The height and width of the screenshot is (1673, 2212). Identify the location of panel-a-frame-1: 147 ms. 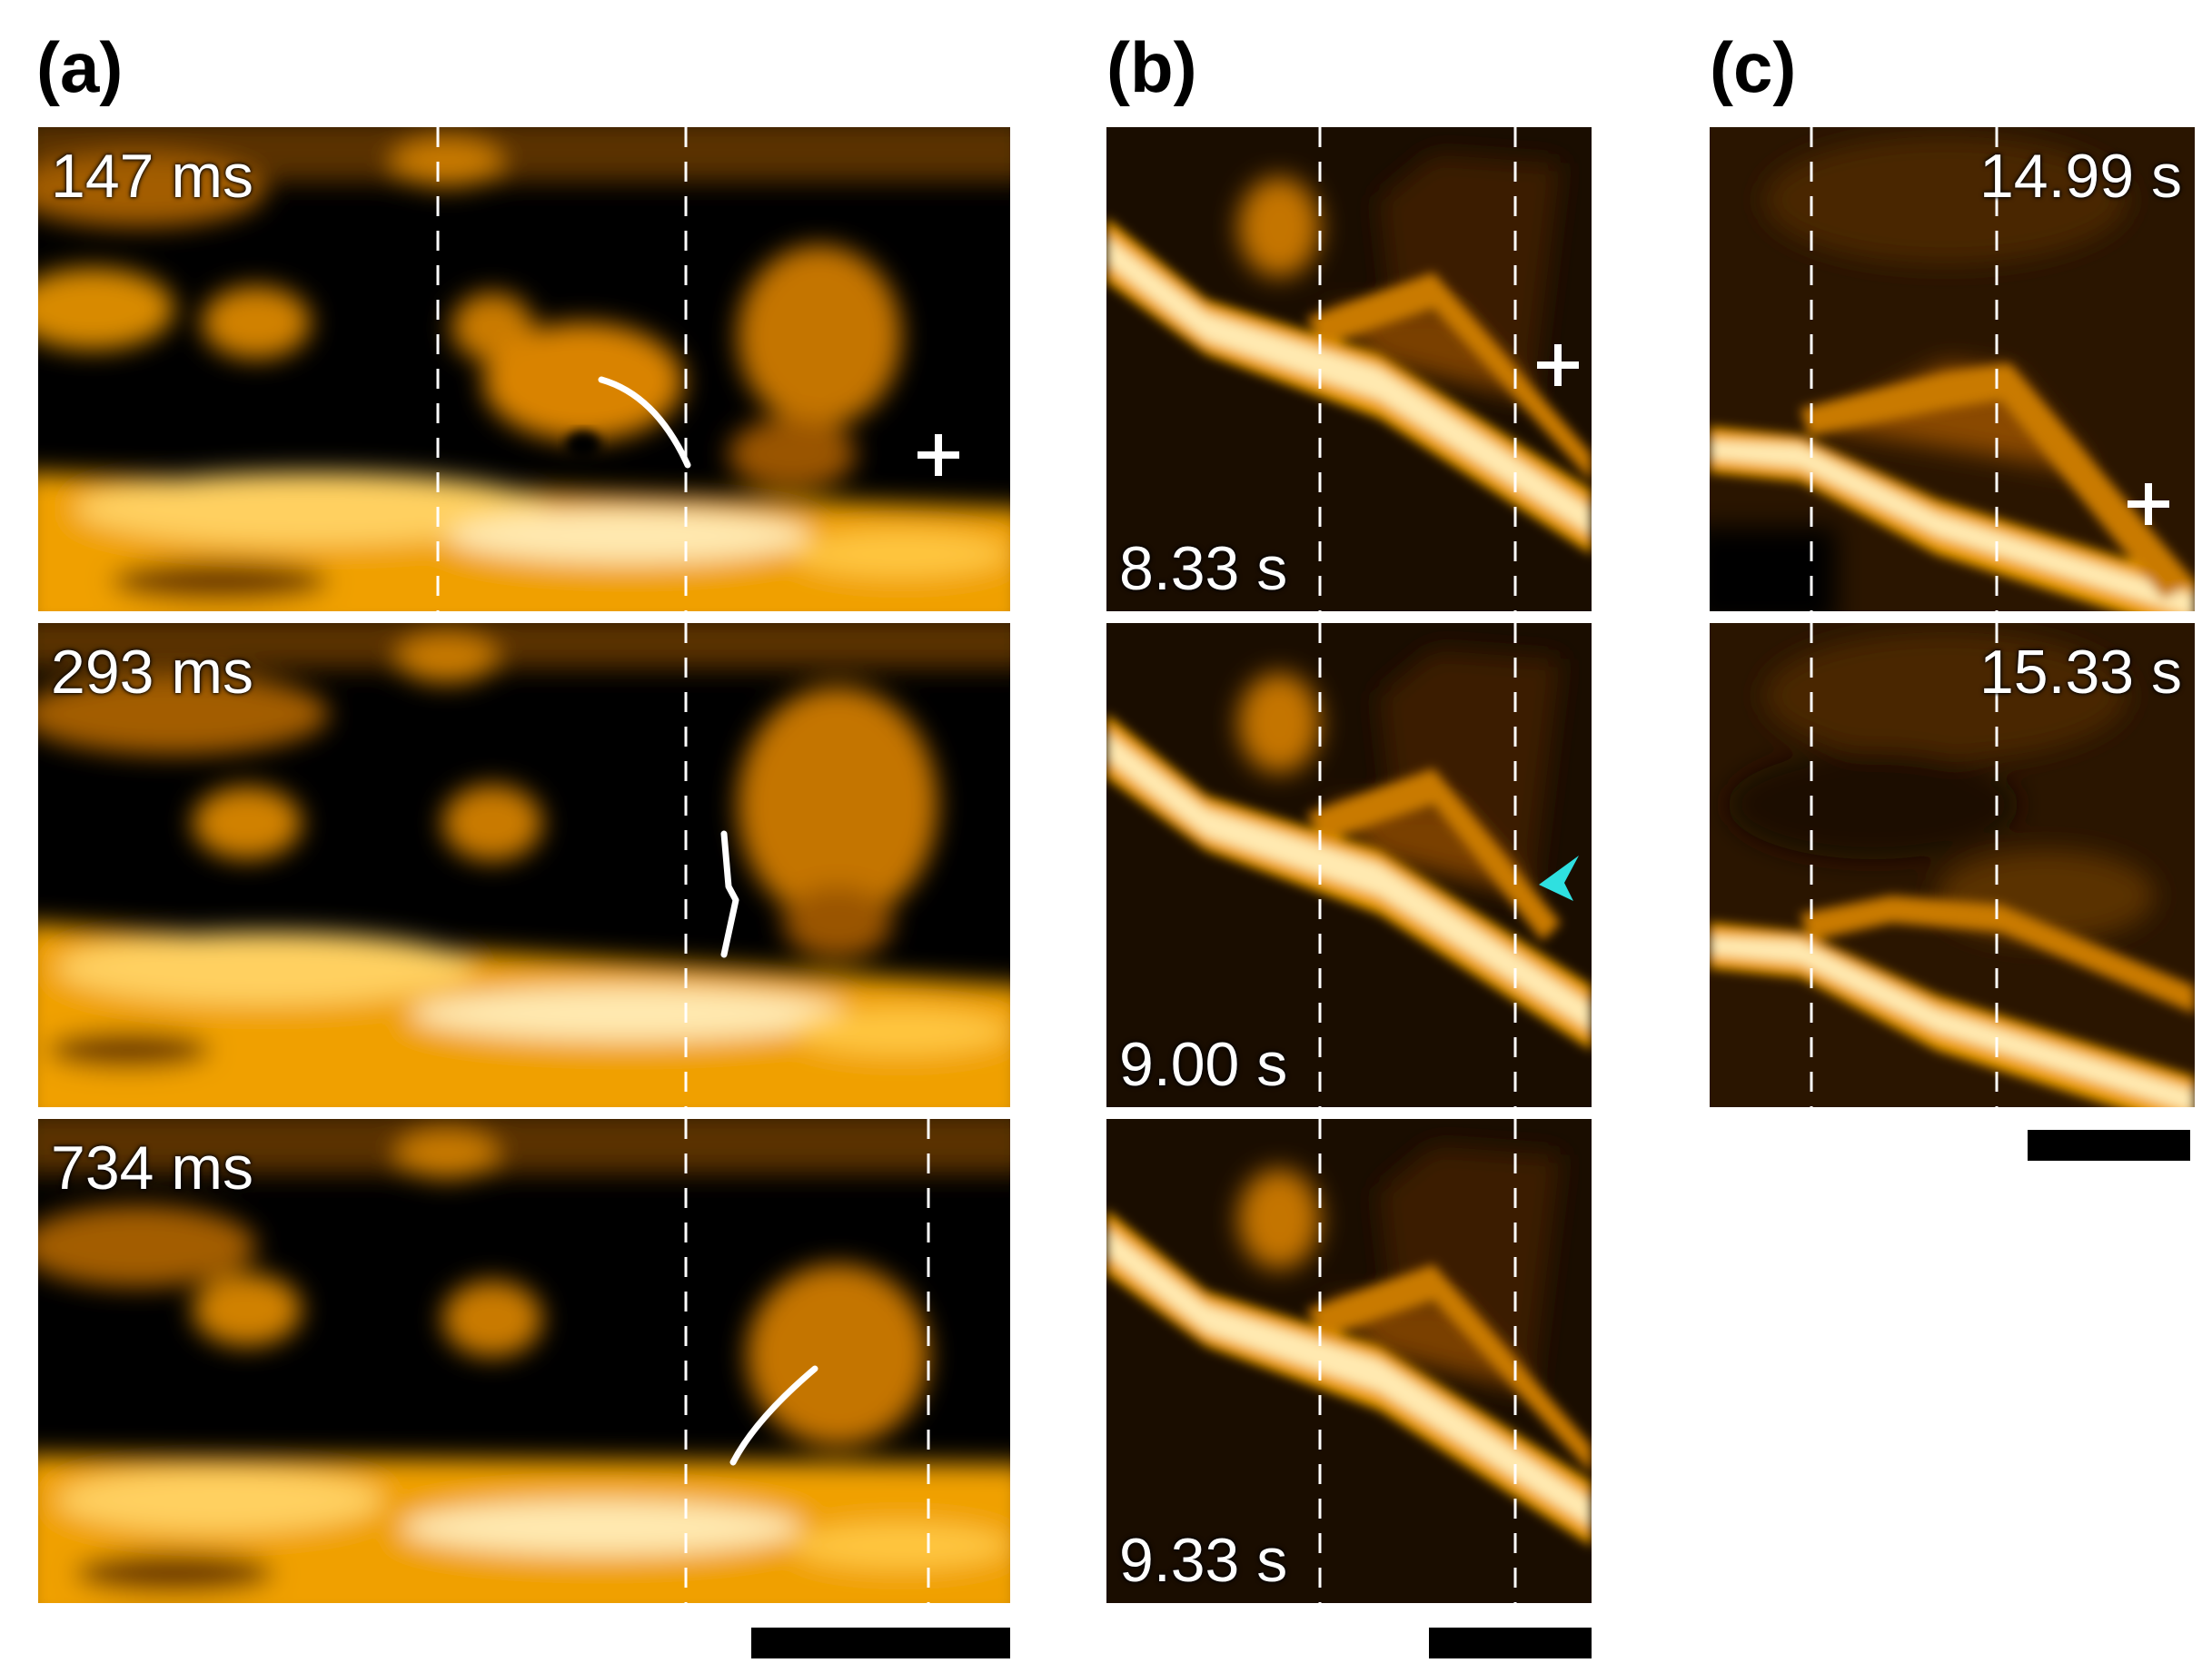
(524, 369).